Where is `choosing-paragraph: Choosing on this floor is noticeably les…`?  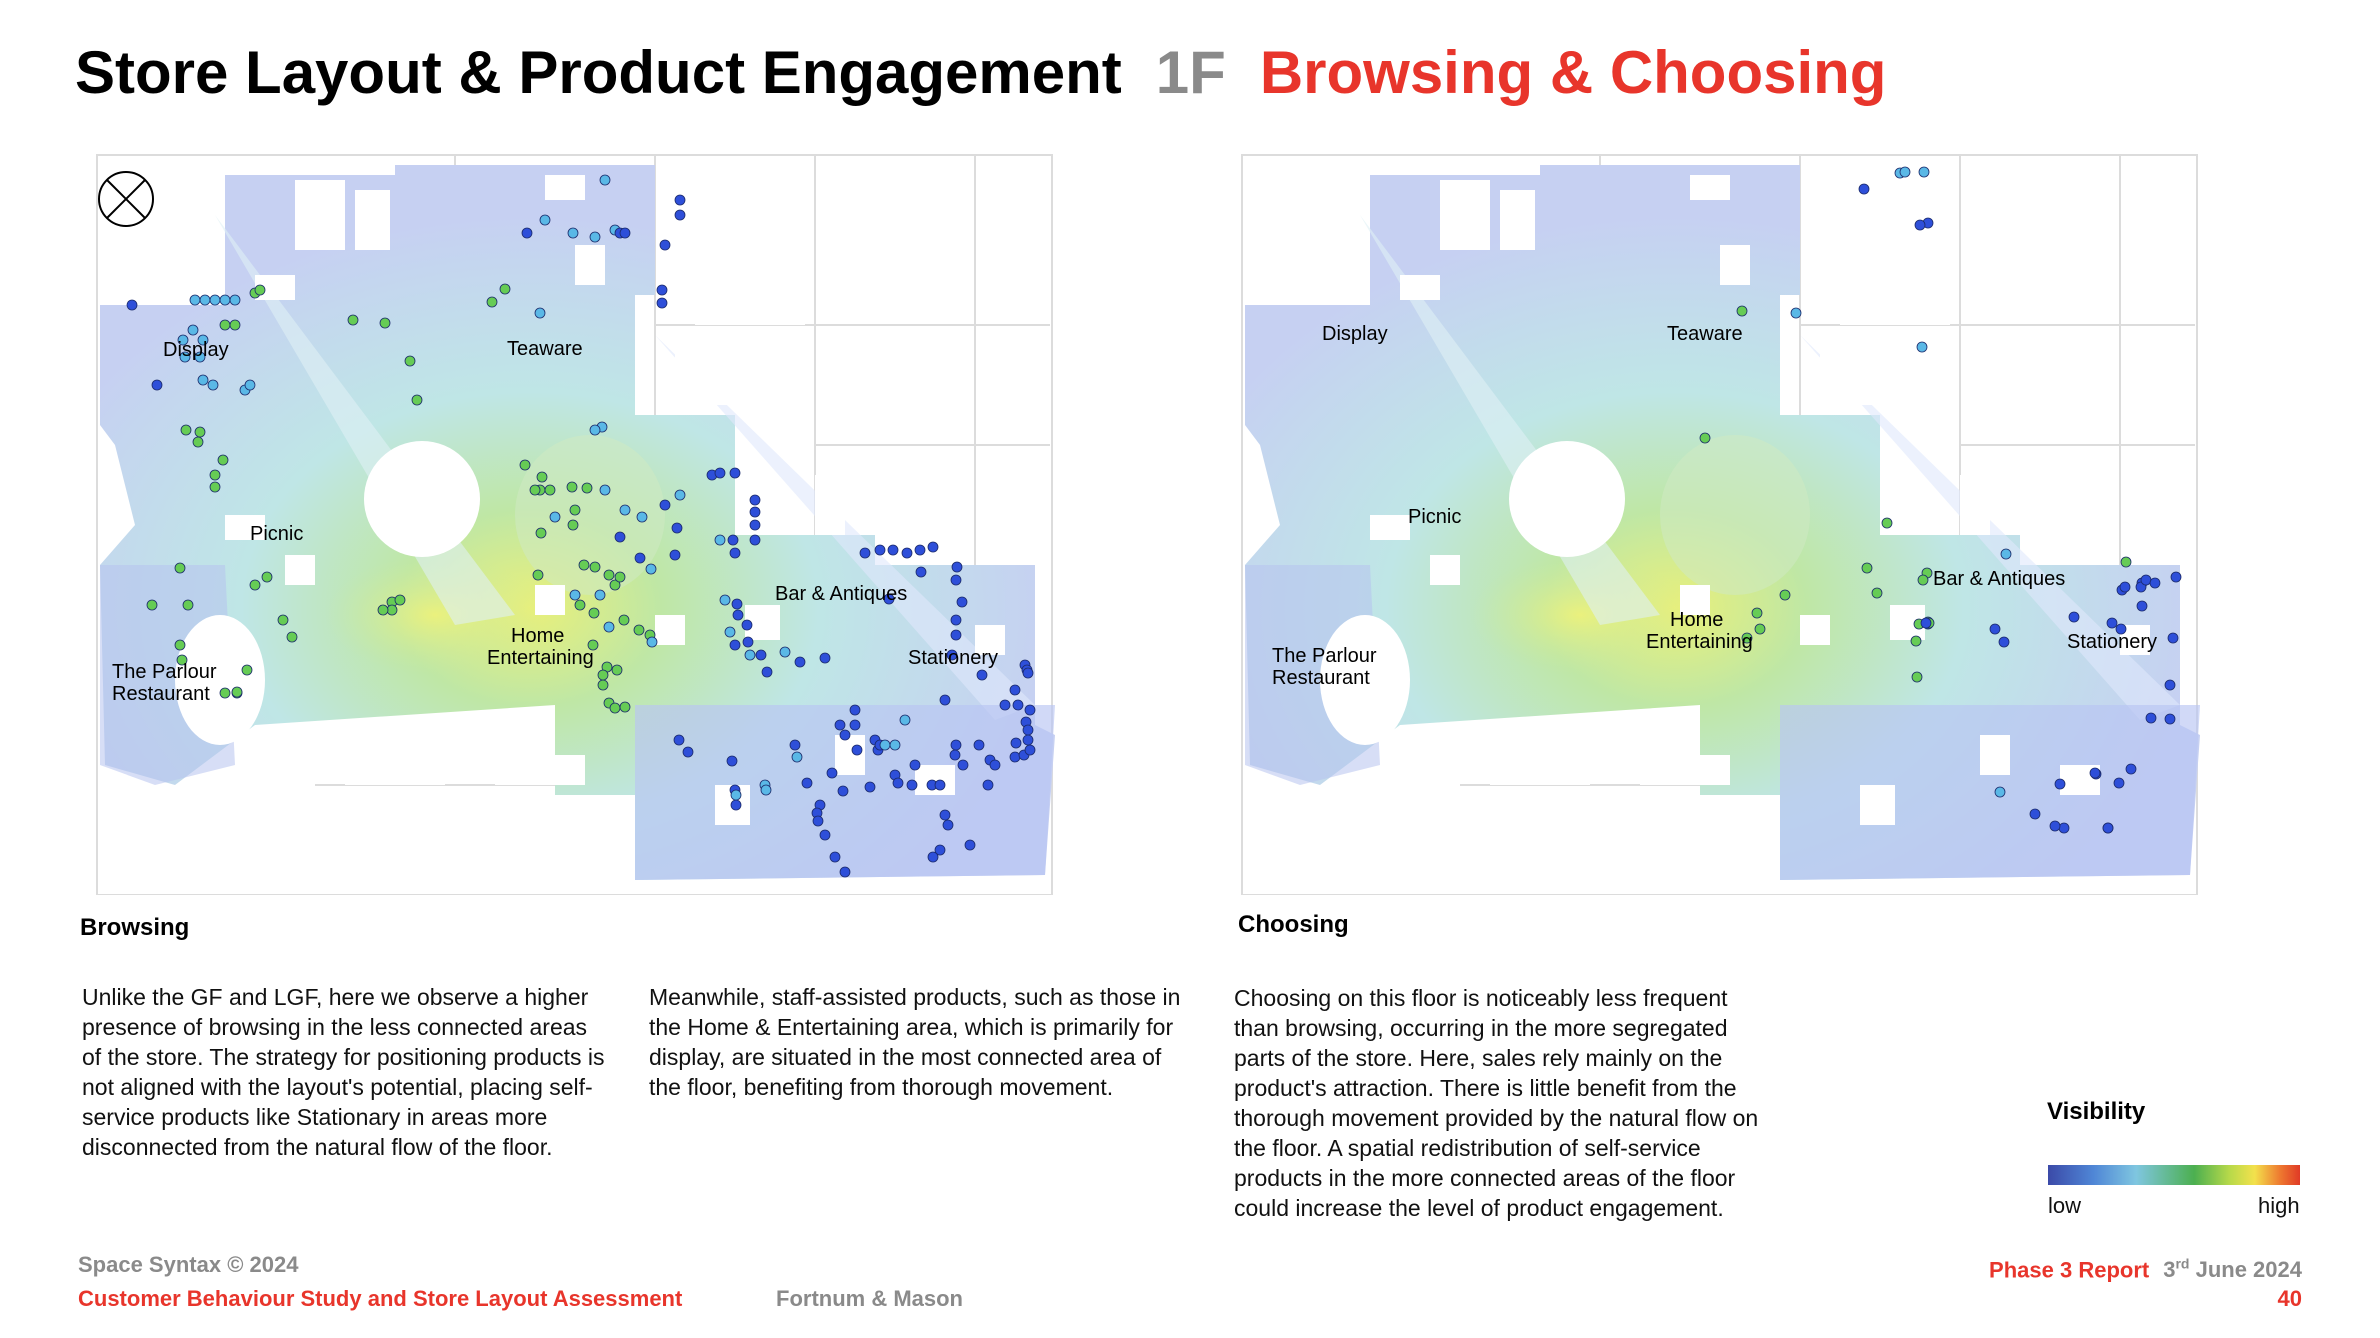
choosing-paragraph: Choosing on this floor is noticeably les… is located at coordinates (1496, 1103).